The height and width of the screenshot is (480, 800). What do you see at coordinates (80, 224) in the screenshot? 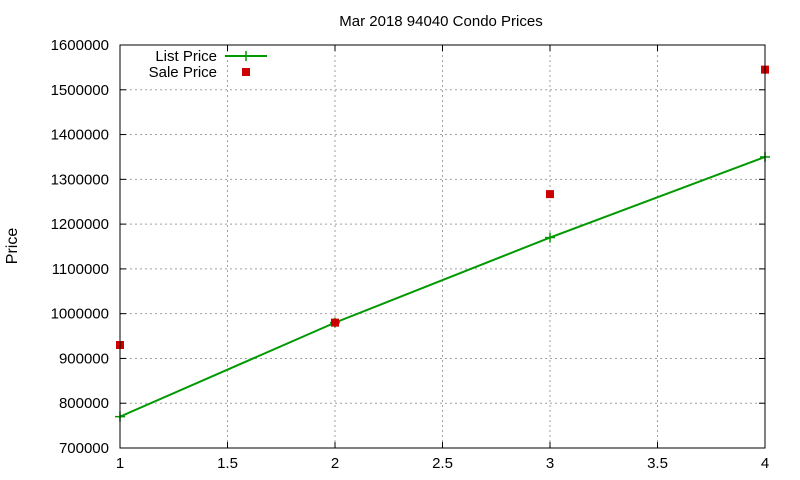
I see `y-tick-label: 1200000` at bounding box center [80, 224].